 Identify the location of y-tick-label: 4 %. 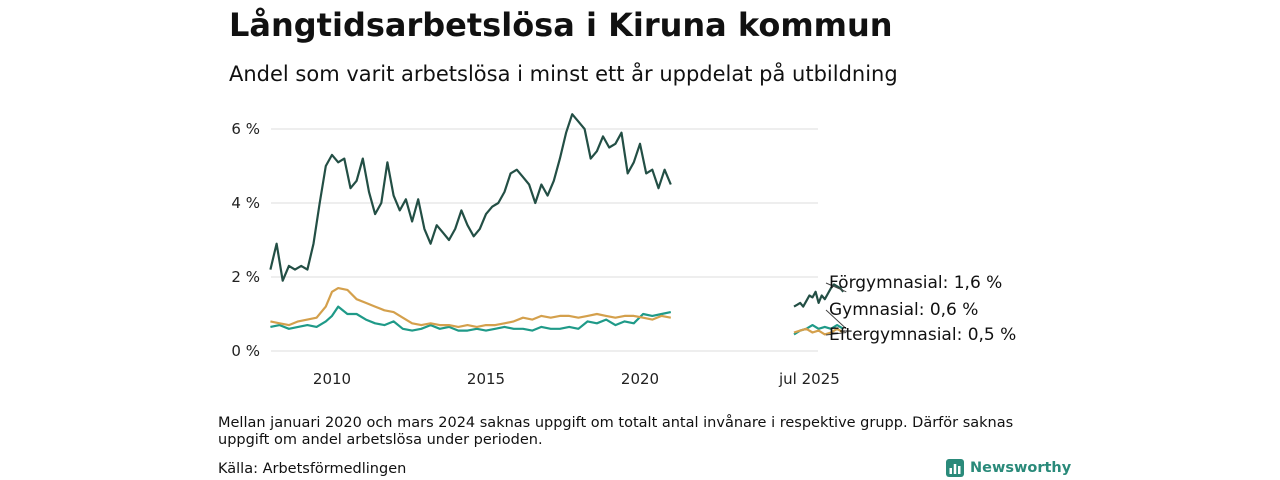
(245, 203).